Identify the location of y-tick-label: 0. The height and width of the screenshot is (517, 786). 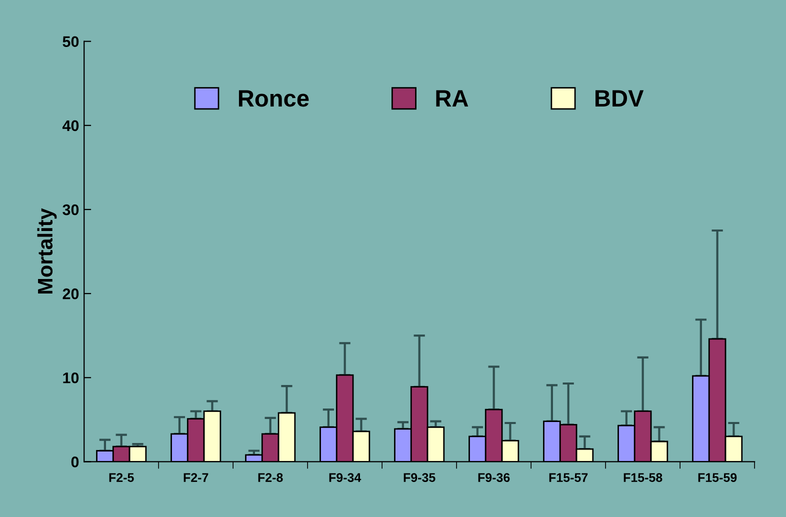
(75, 462).